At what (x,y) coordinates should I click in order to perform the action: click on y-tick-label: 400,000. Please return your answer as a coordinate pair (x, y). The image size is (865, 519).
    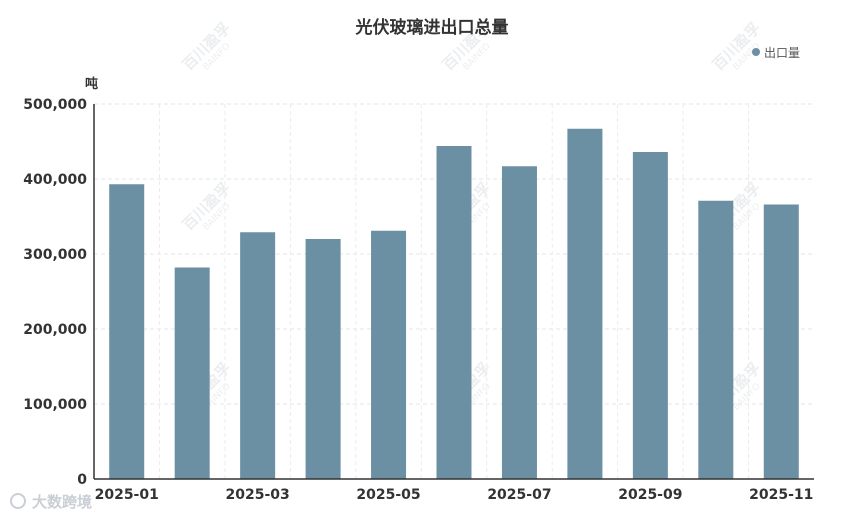
    Looking at the image, I should click on (55, 180).